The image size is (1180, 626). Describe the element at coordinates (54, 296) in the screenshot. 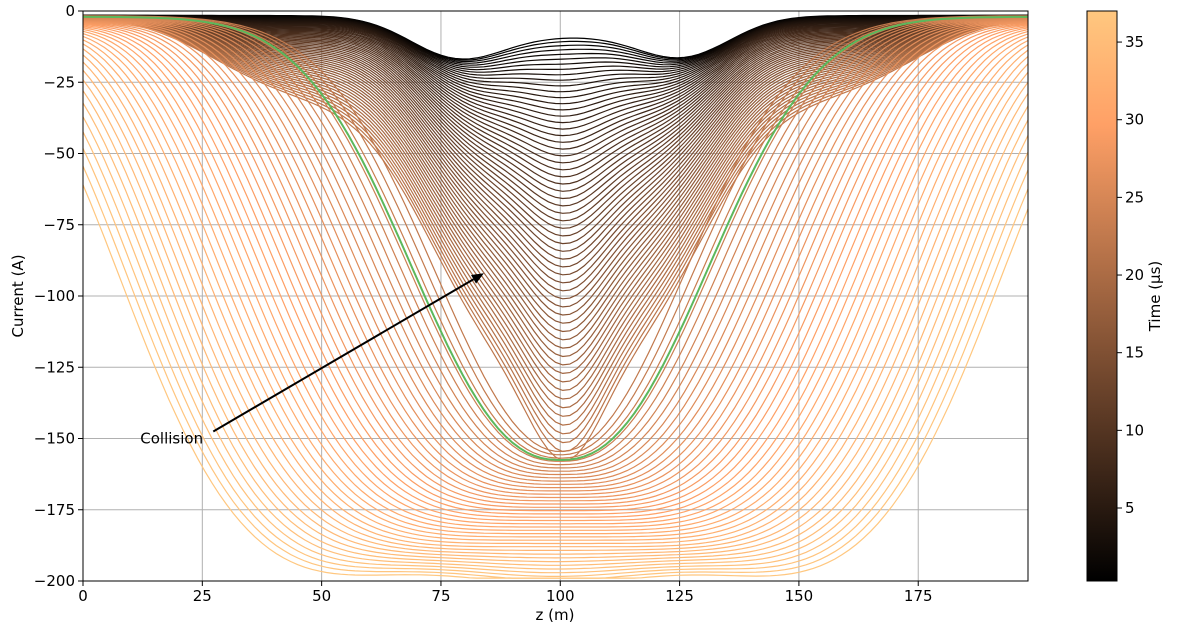

I see `y-tick-label: −100` at that location.